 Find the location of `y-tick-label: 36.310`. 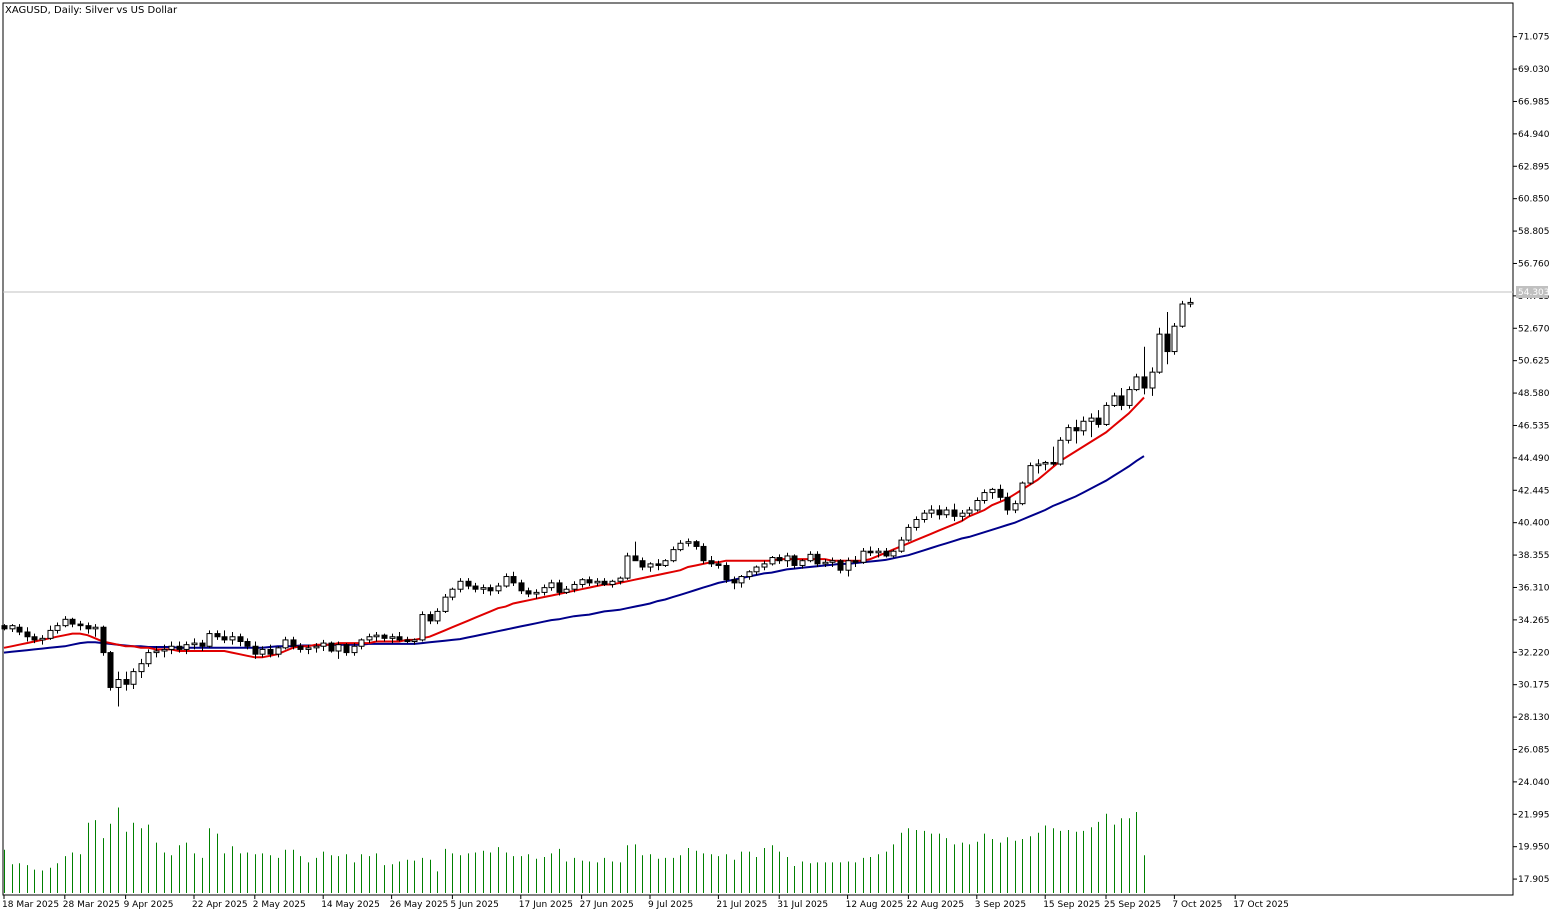

y-tick-label: 36.310 is located at coordinates (1534, 588).